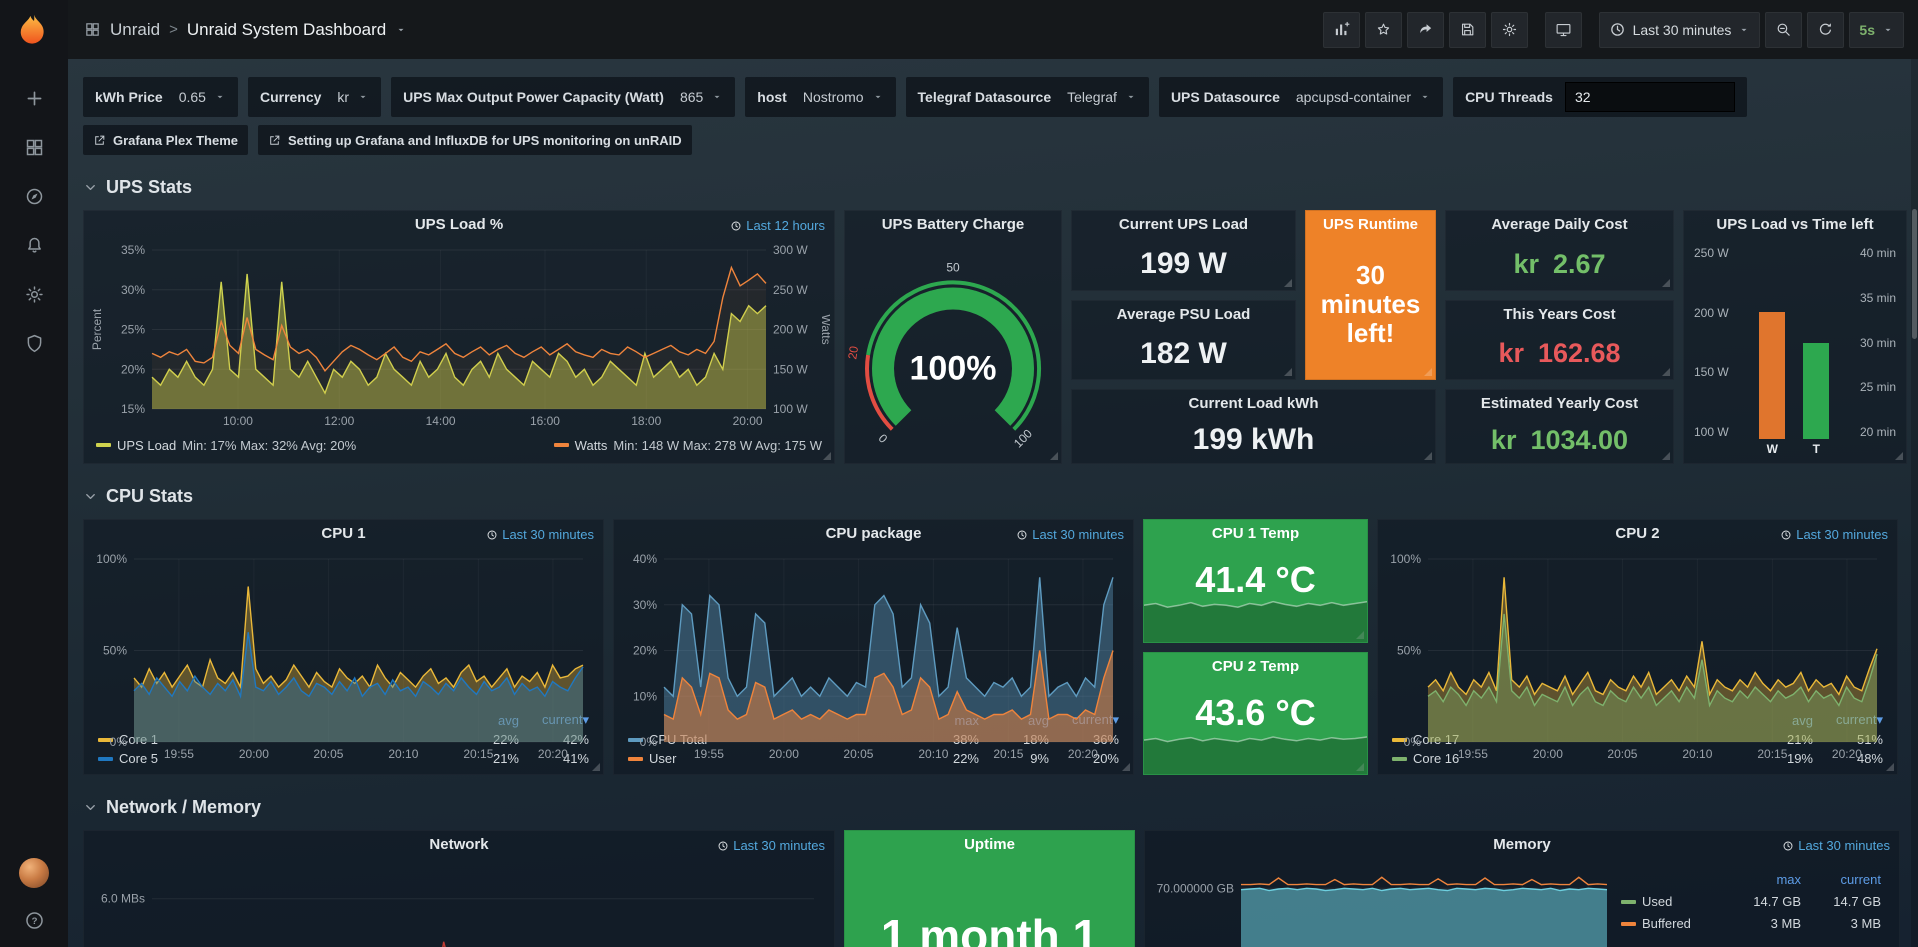  What do you see at coordinates (165, 140) in the screenshot?
I see `link-grafana-plex-theme: Grafana Plex Theme` at bounding box center [165, 140].